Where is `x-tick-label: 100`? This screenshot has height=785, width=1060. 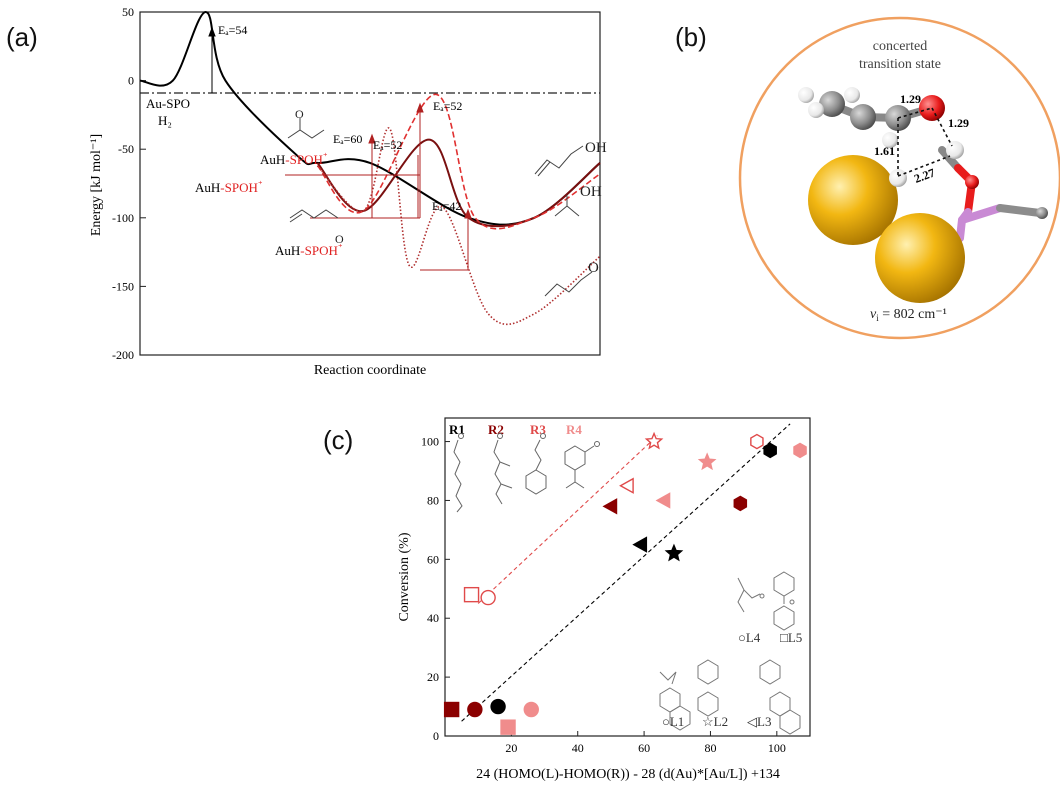
x-tick-label: 100 is located at coordinates (777, 748).